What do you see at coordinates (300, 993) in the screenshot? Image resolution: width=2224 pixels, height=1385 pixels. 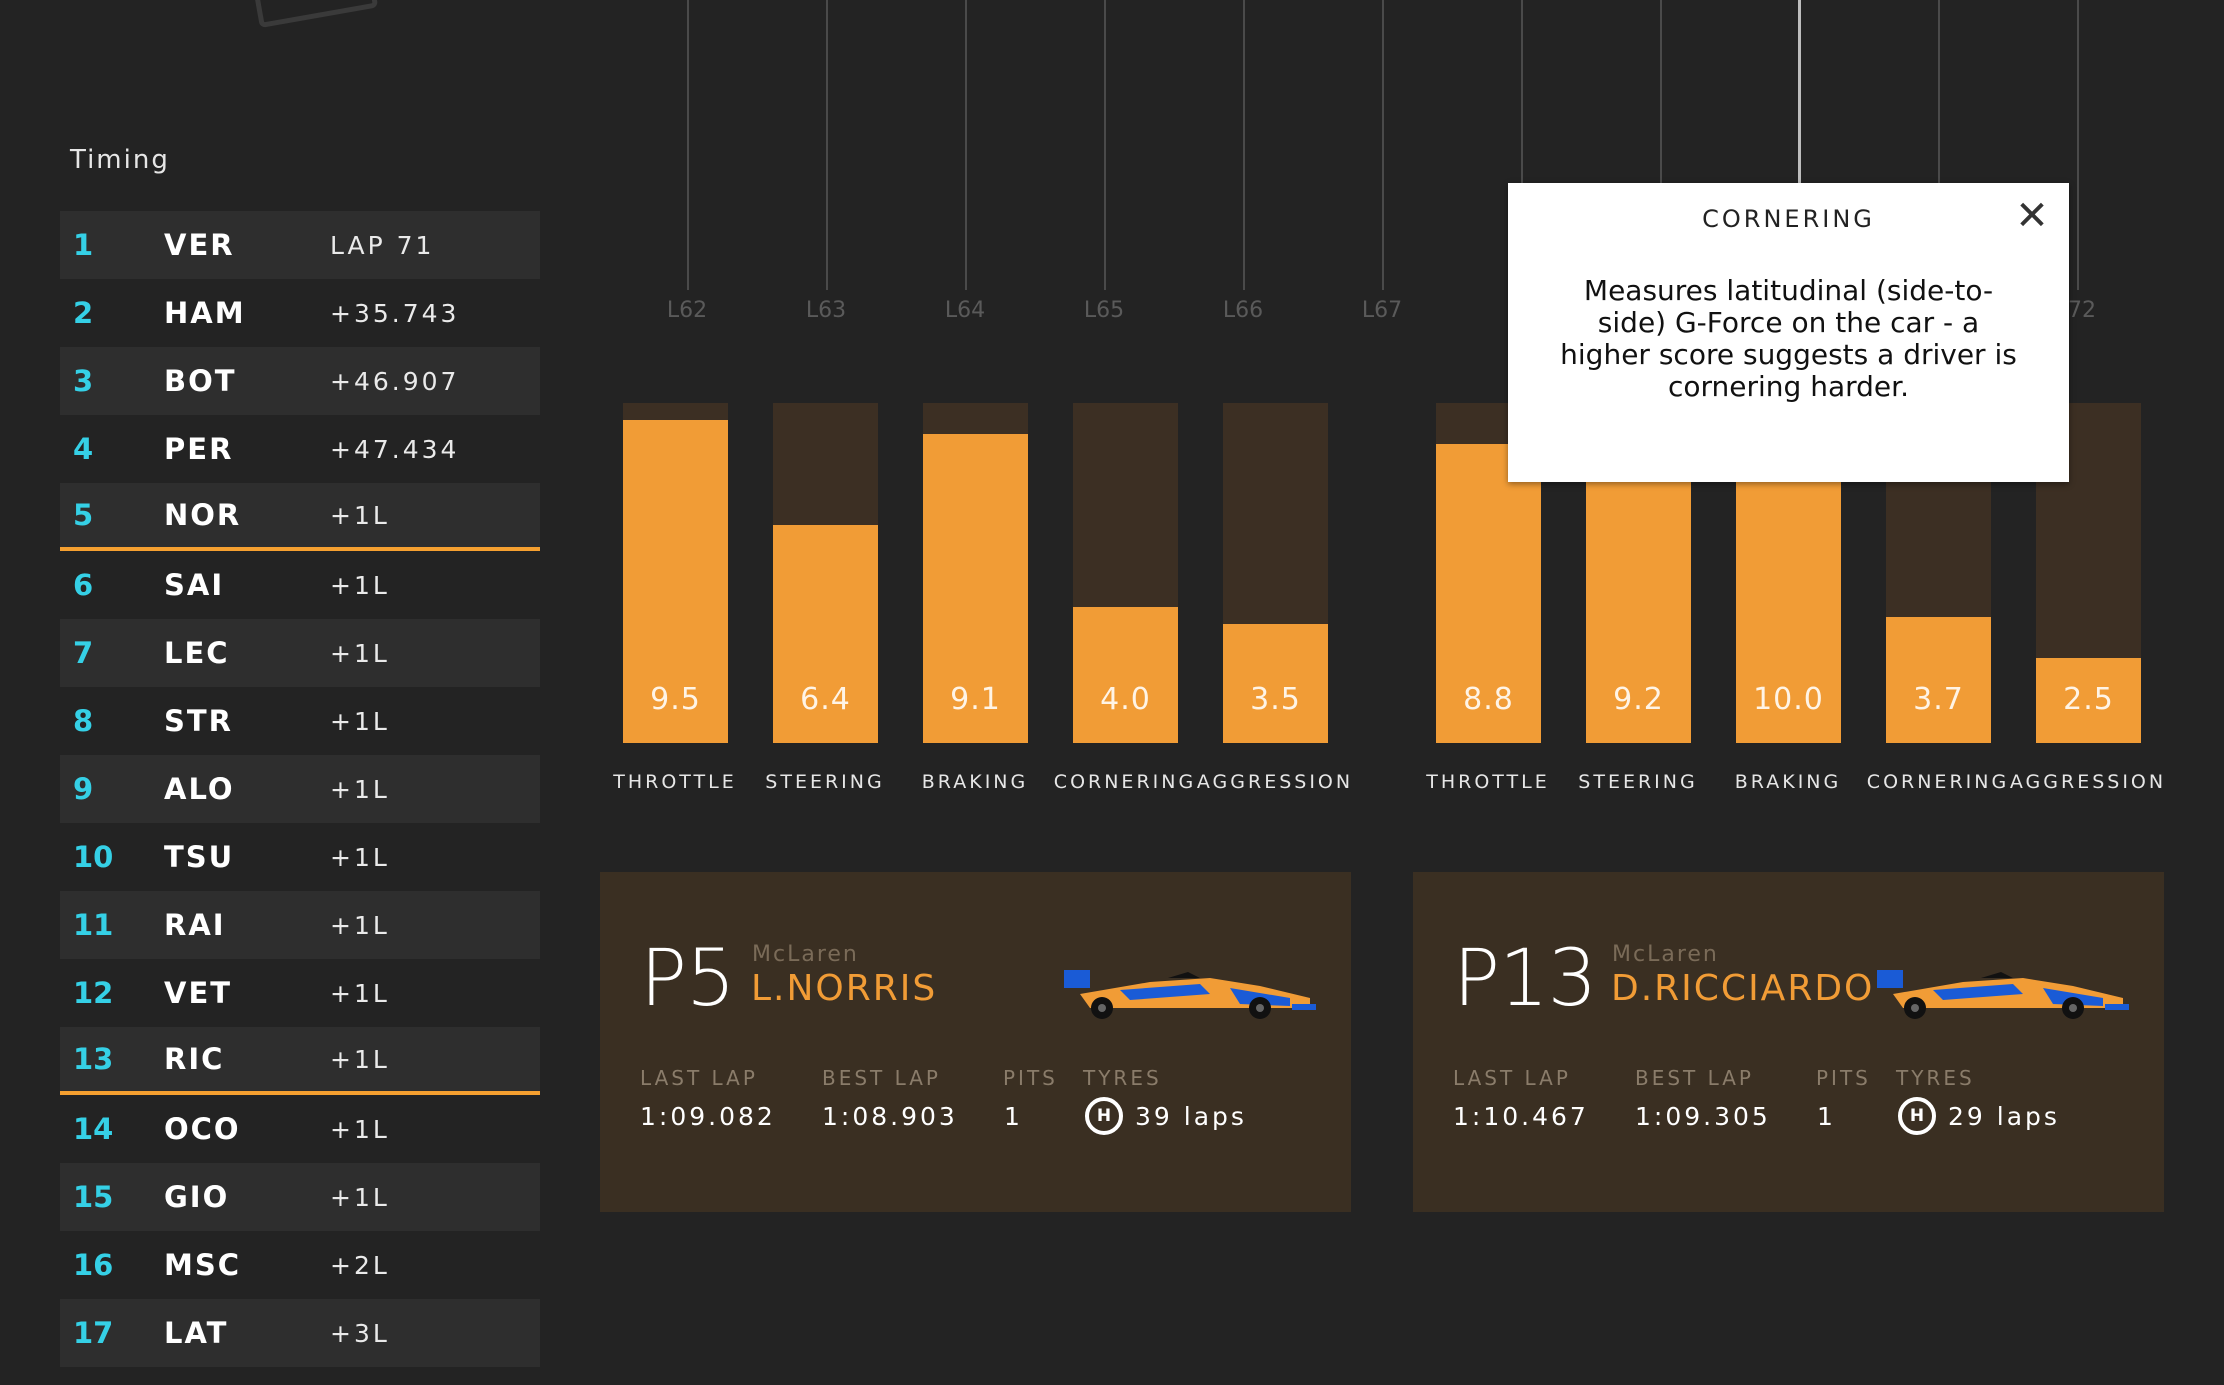 I see `timing-row: 12 VET +1L` at bounding box center [300, 993].